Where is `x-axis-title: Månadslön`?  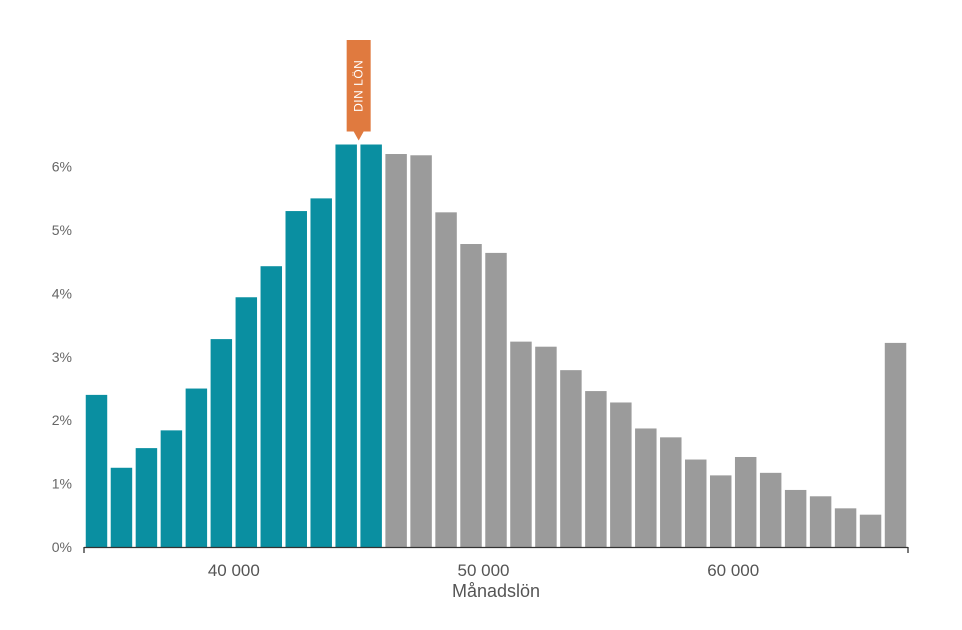
x-axis-title: Månadslön is located at coordinates (496, 591).